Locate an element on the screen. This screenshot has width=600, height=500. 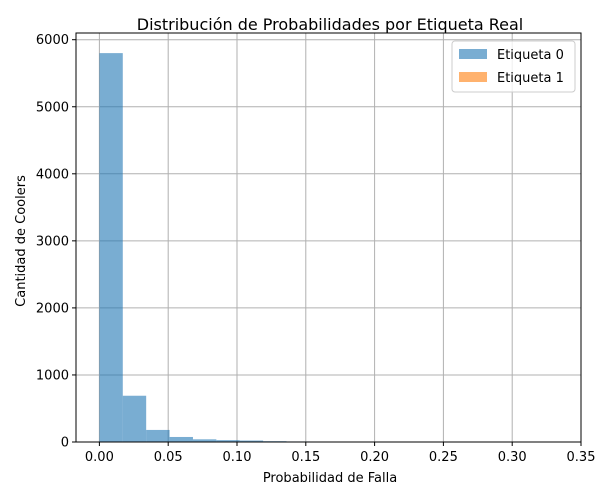
x-tick-label: 0.00 is located at coordinates (99, 457).